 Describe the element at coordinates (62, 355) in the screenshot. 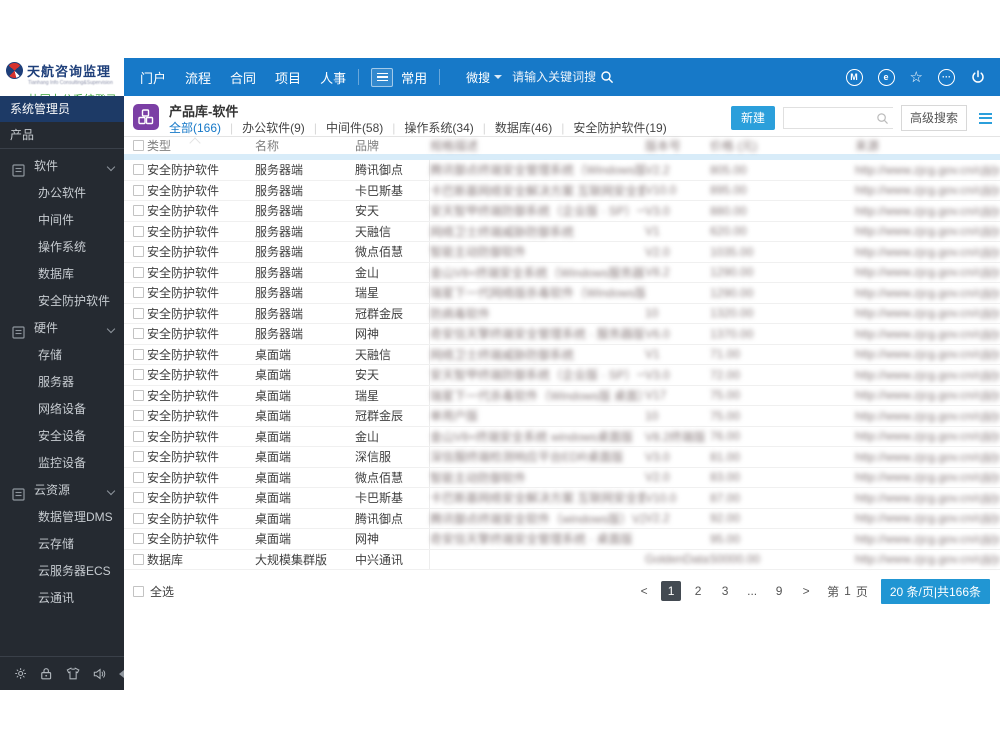

I see `sidebar-item: 存储` at that location.